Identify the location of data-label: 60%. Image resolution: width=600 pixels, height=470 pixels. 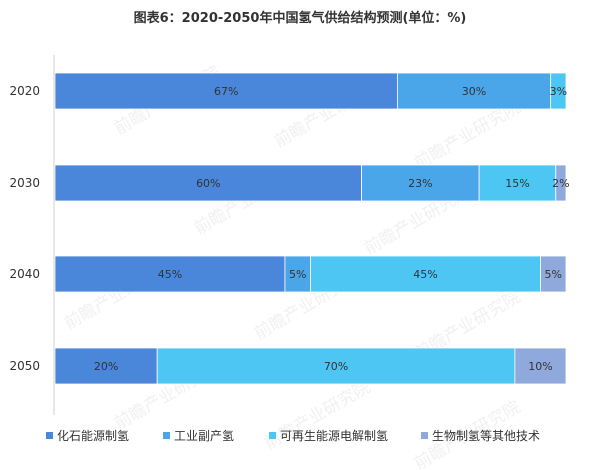
(208, 183).